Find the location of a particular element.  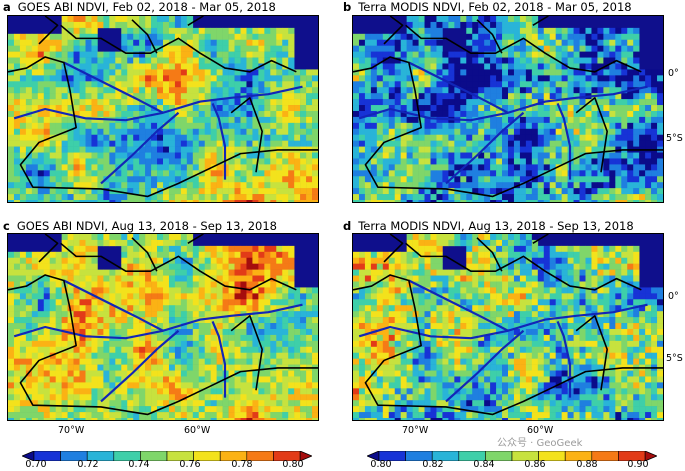

panel-b-letter: b is located at coordinates (347, 7).